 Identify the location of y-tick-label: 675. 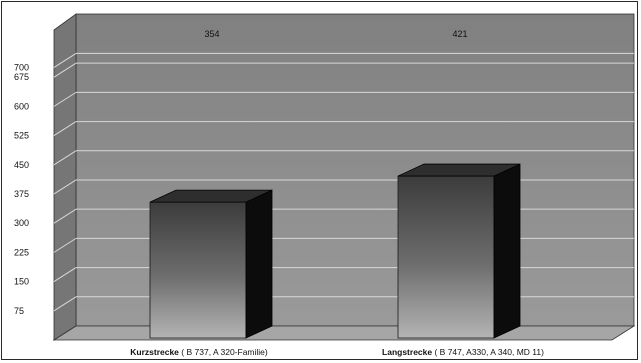
(21, 77).